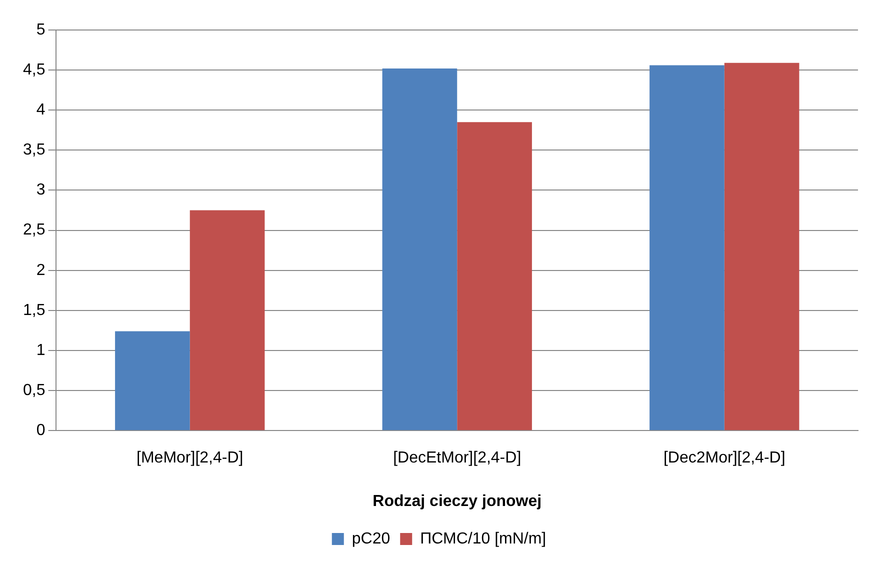  What do you see at coordinates (34, 310) in the screenshot?
I see `y-tick-label: 1,5` at bounding box center [34, 310].